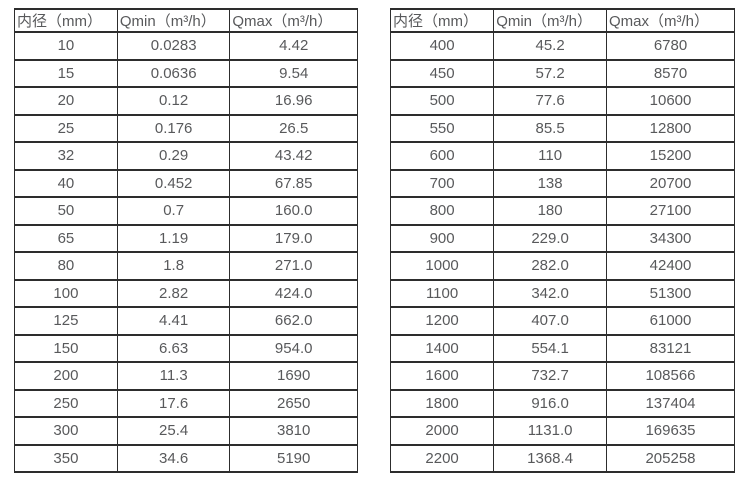  What do you see at coordinates (173, 348) in the screenshot?
I see `table-cell: 6.63` at bounding box center [173, 348].